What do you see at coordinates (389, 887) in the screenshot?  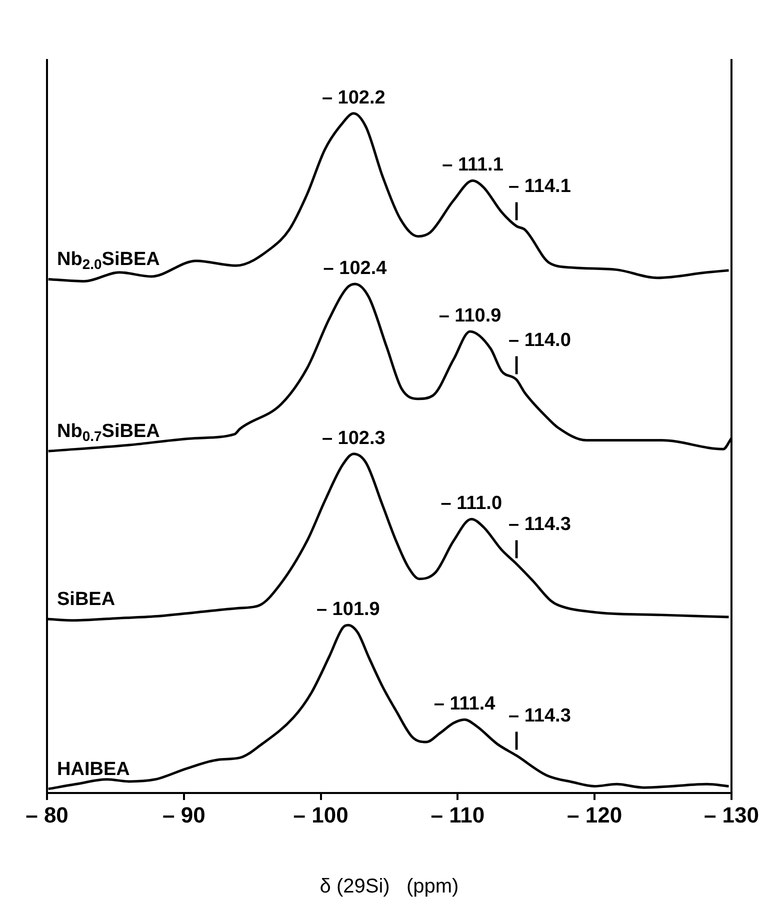 I see `x-axis-title: δ (29Si) (ppm)` at bounding box center [389, 887].